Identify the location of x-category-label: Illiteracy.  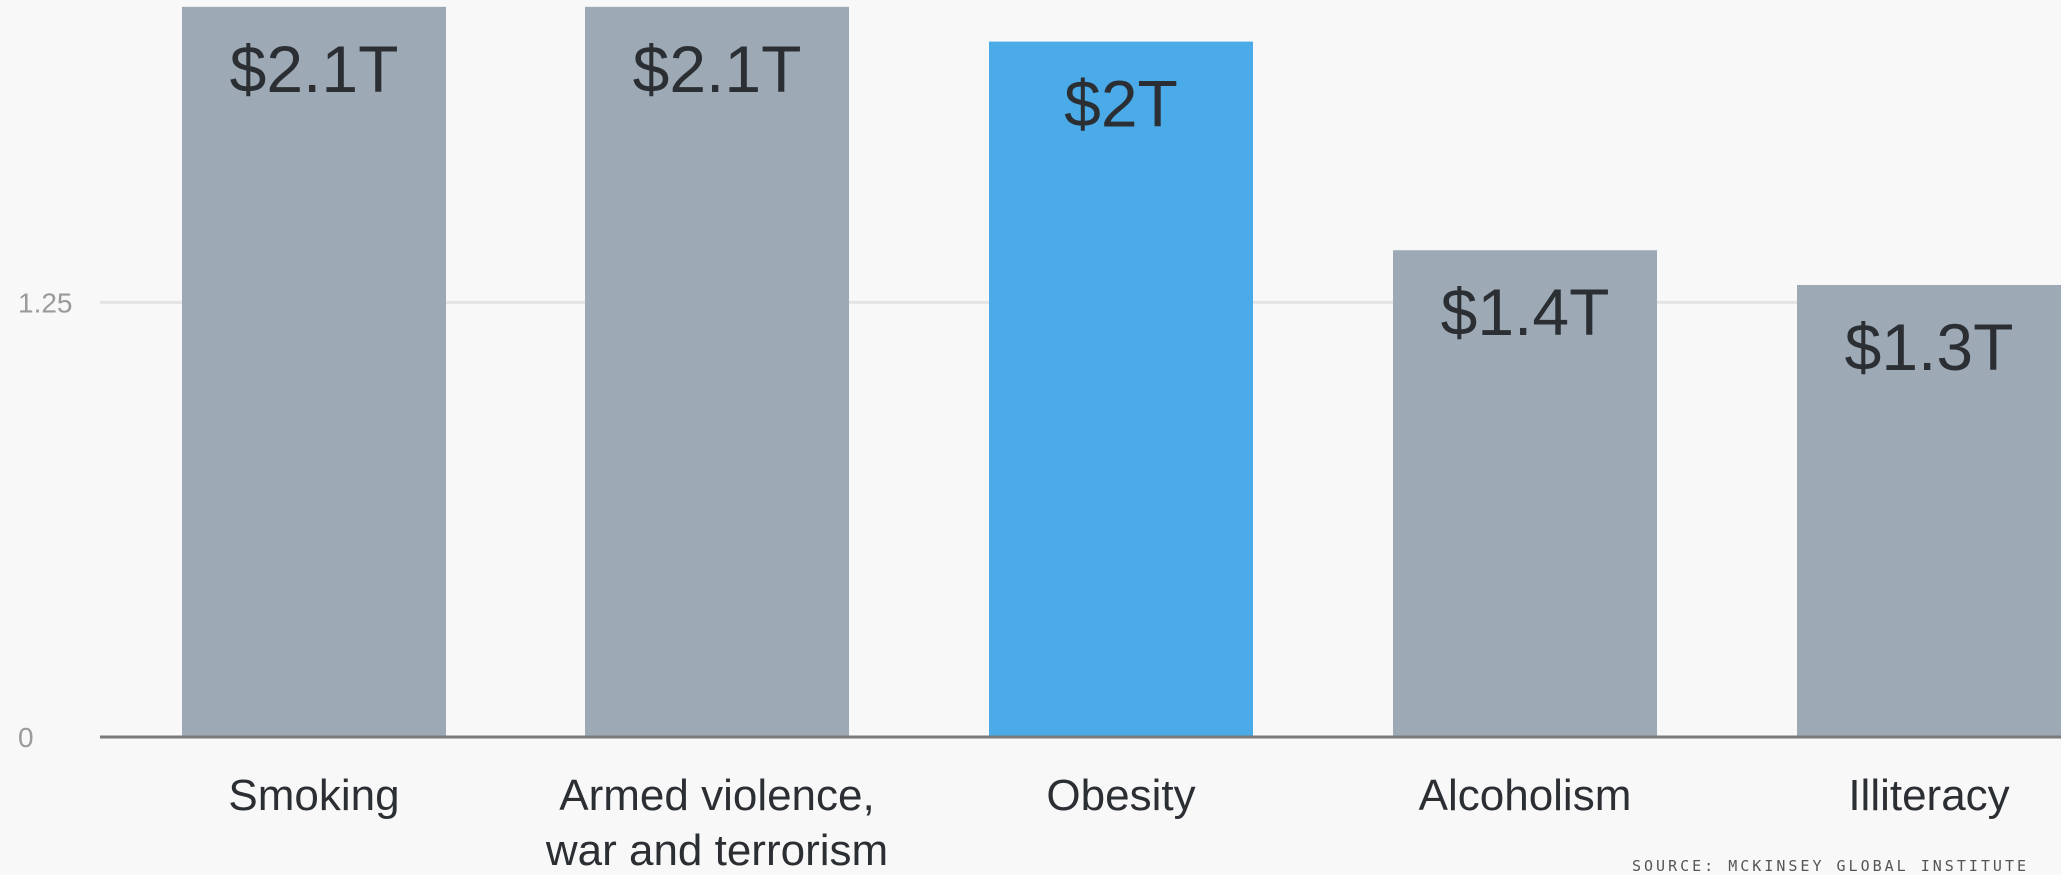
(1928, 795).